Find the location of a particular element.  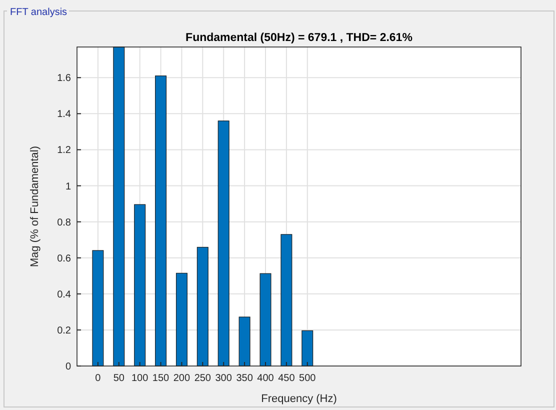

chart-title: Fundamental (50Hz) = 679.1 , THD= 2.61% is located at coordinates (299, 38).